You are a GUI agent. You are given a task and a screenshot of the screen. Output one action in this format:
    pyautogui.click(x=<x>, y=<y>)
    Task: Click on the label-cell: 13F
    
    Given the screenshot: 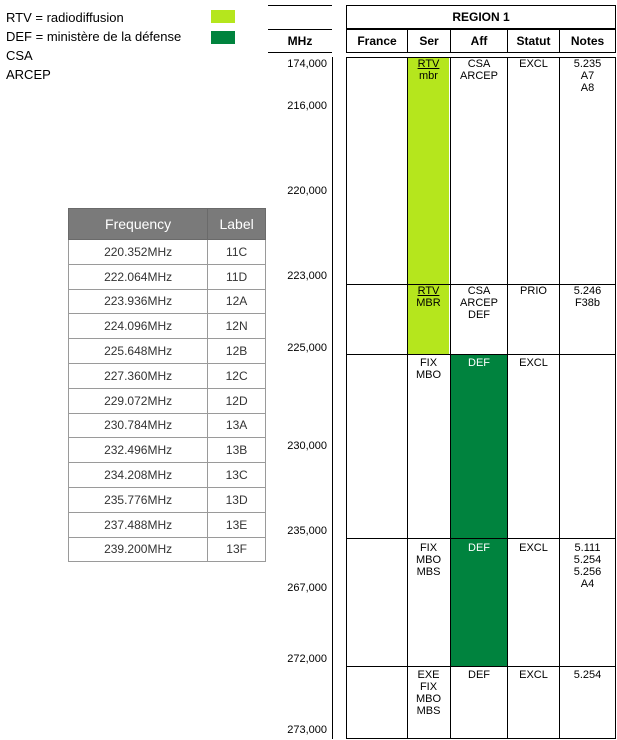 What is the action you would take?
    pyautogui.click(x=236, y=549)
    